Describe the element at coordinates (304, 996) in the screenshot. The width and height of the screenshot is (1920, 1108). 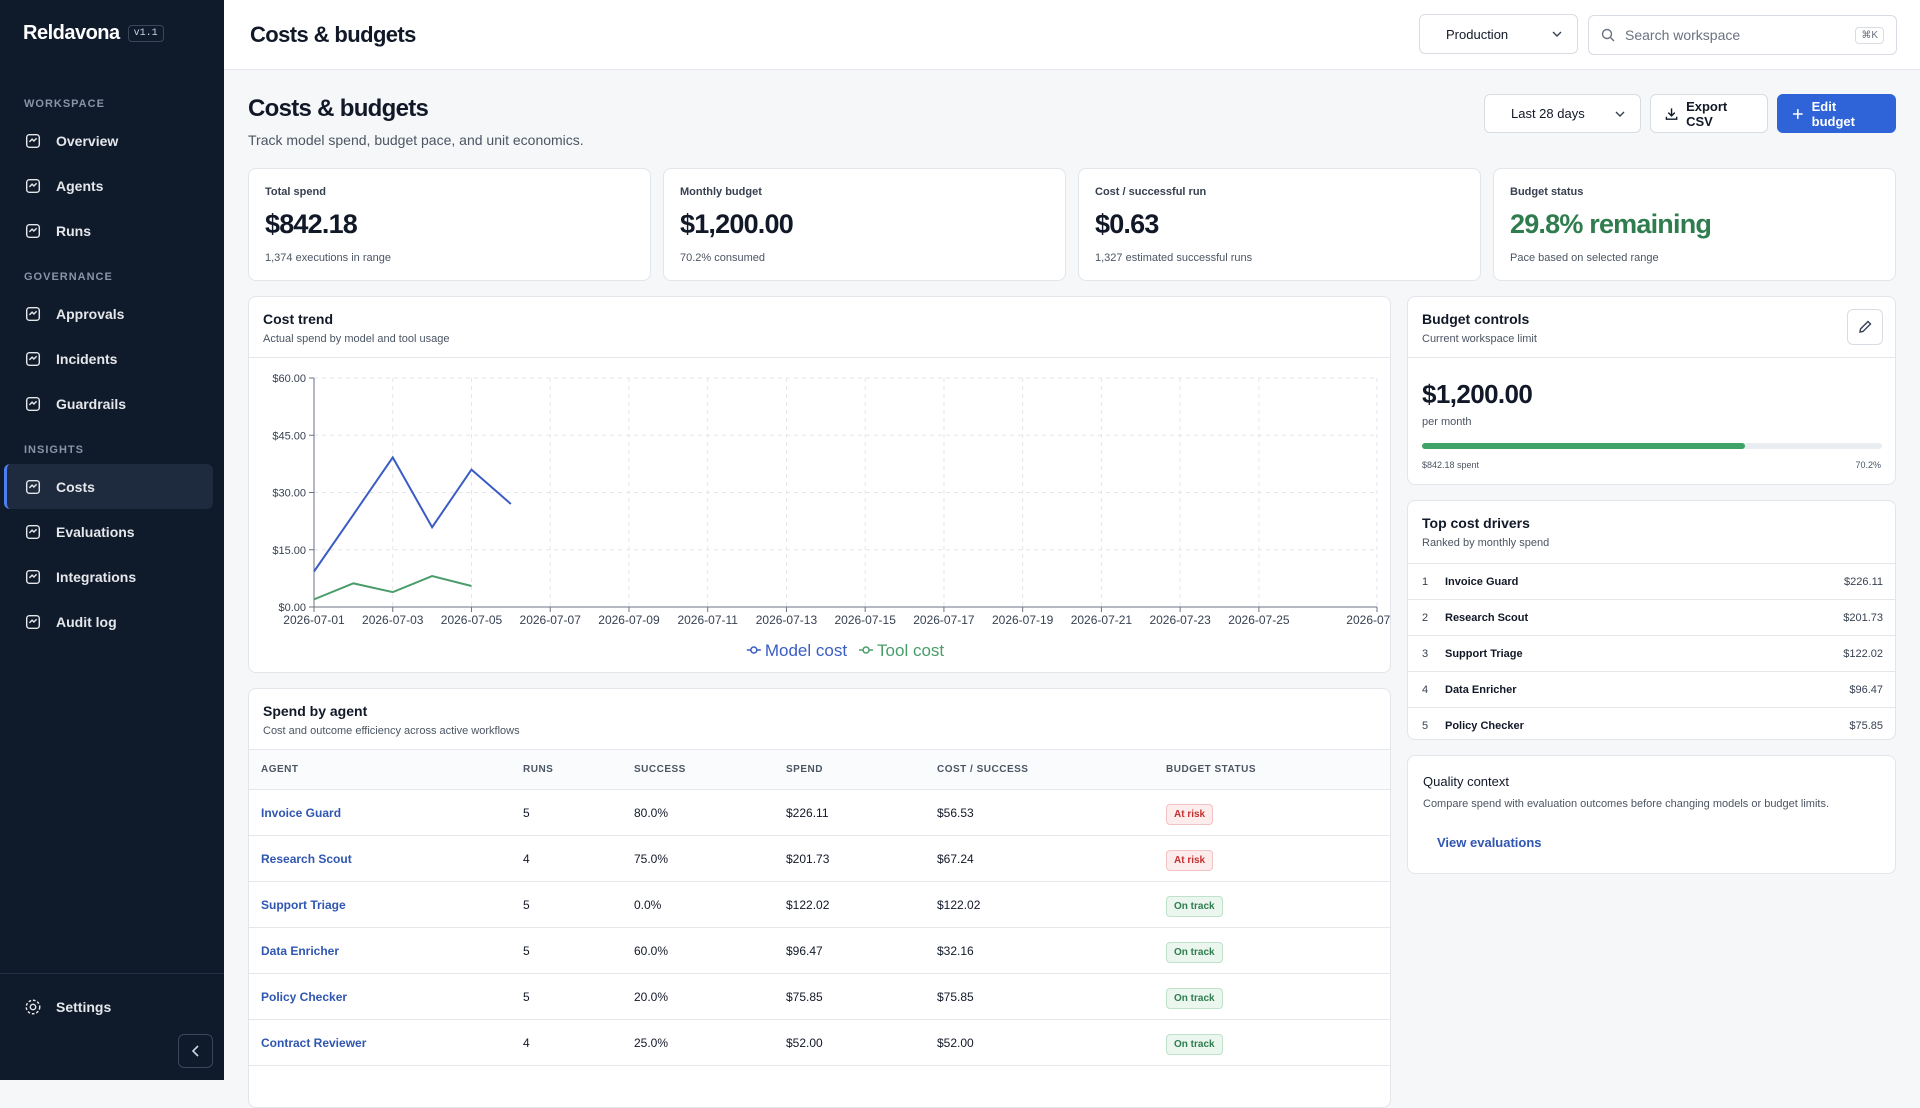
I see `agent-link: Policy Checker` at that location.